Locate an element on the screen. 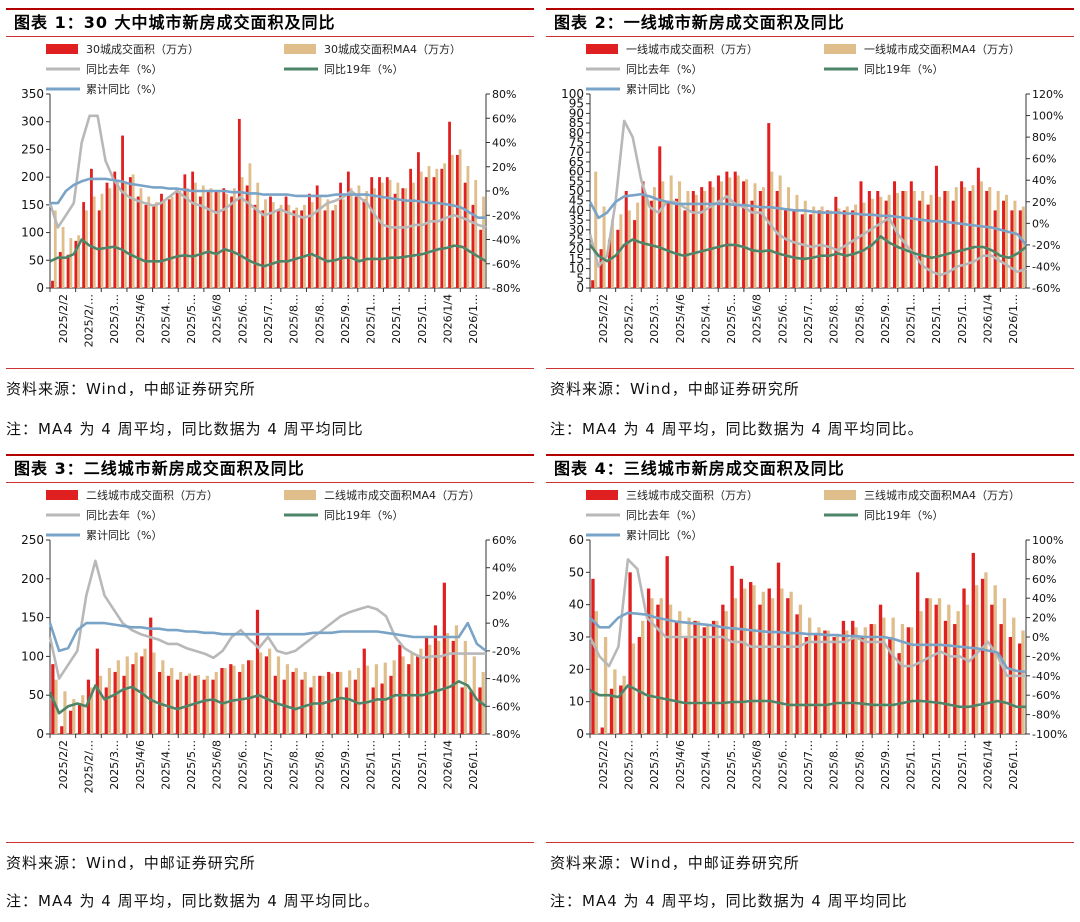  panel-title: 图表 1：30 大中城市新房成交面积及同比 is located at coordinates (270, 22).